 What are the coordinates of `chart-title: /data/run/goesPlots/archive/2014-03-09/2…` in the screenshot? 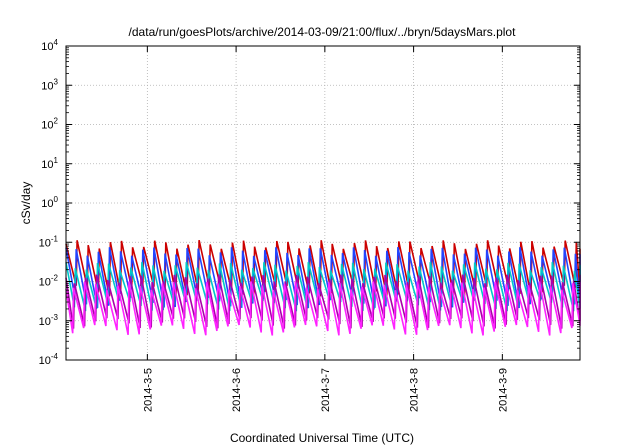 It's located at (323, 32).